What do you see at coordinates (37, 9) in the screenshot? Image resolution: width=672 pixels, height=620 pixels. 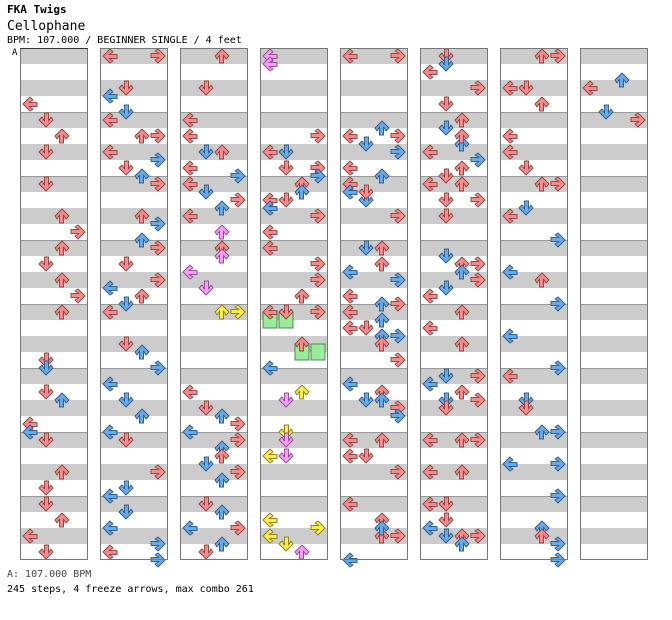 I see `artist-name: FKA Twigs` at bounding box center [37, 9].